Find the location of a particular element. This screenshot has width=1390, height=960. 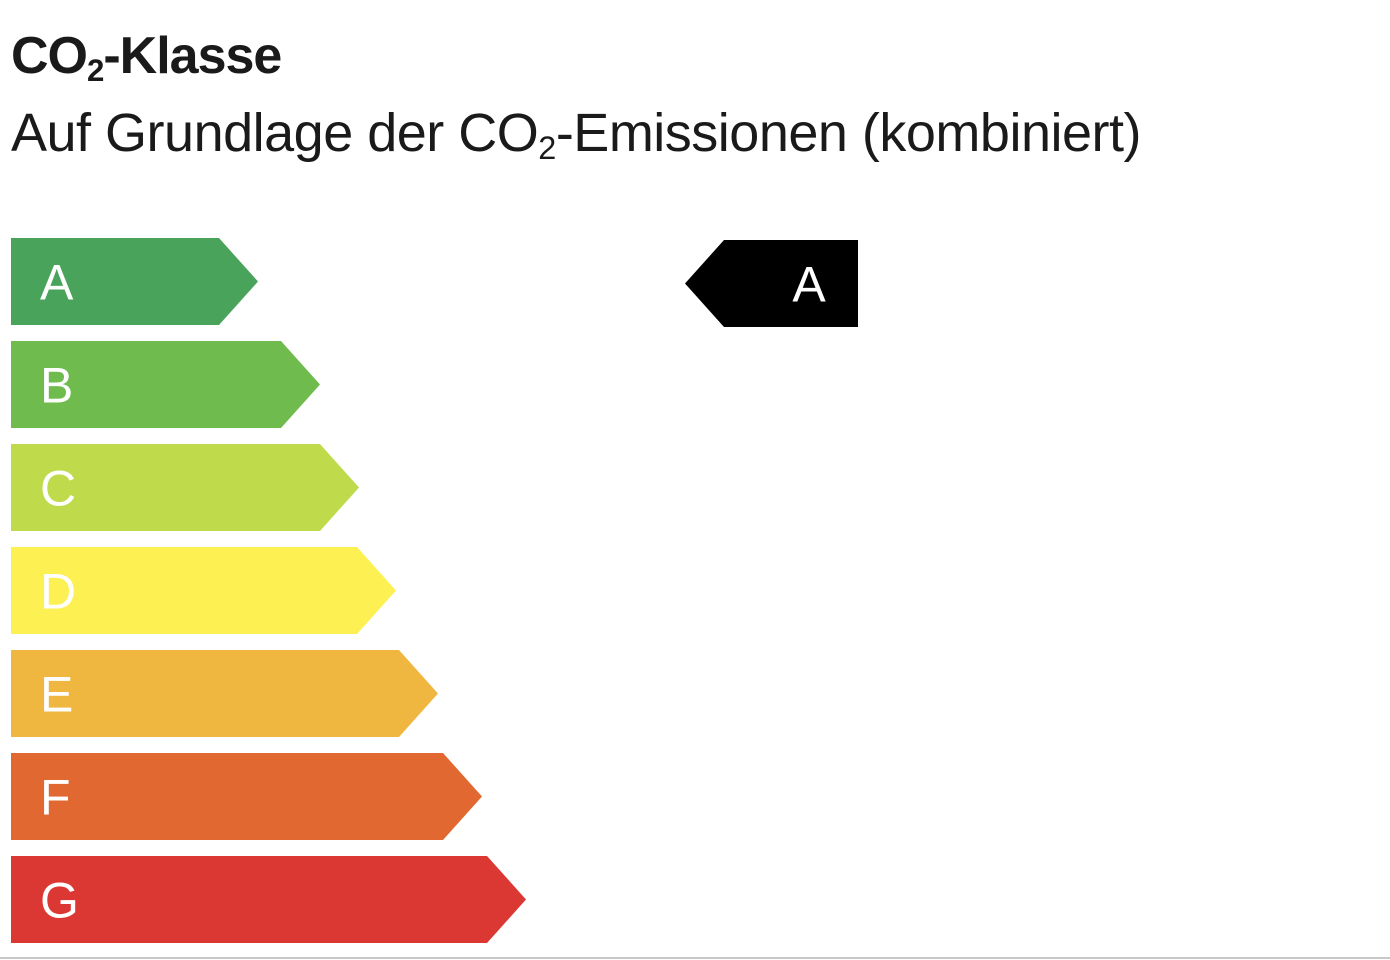

current-class-label: A is located at coordinates (809, 285).